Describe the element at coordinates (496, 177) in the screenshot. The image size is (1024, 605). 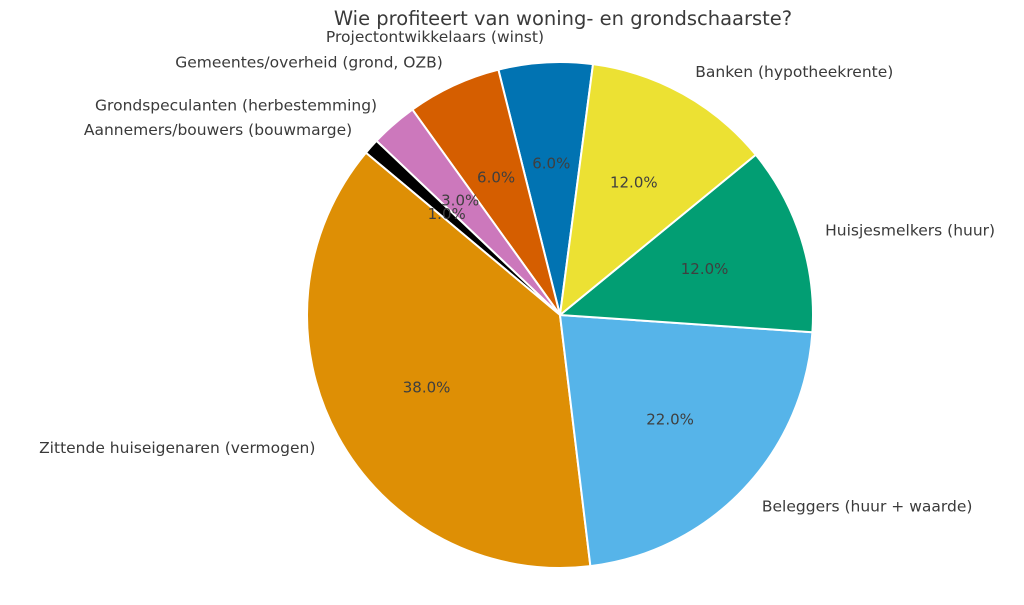
I see `percent-label-1: 6.0%` at that location.